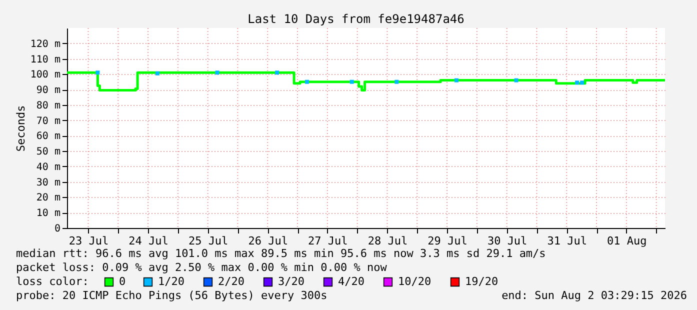 This screenshot has height=310, width=697. What do you see at coordinates (48, 198) in the screenshot?
I see `y-tick-label: 20 m` at bounding box center [48, 198].